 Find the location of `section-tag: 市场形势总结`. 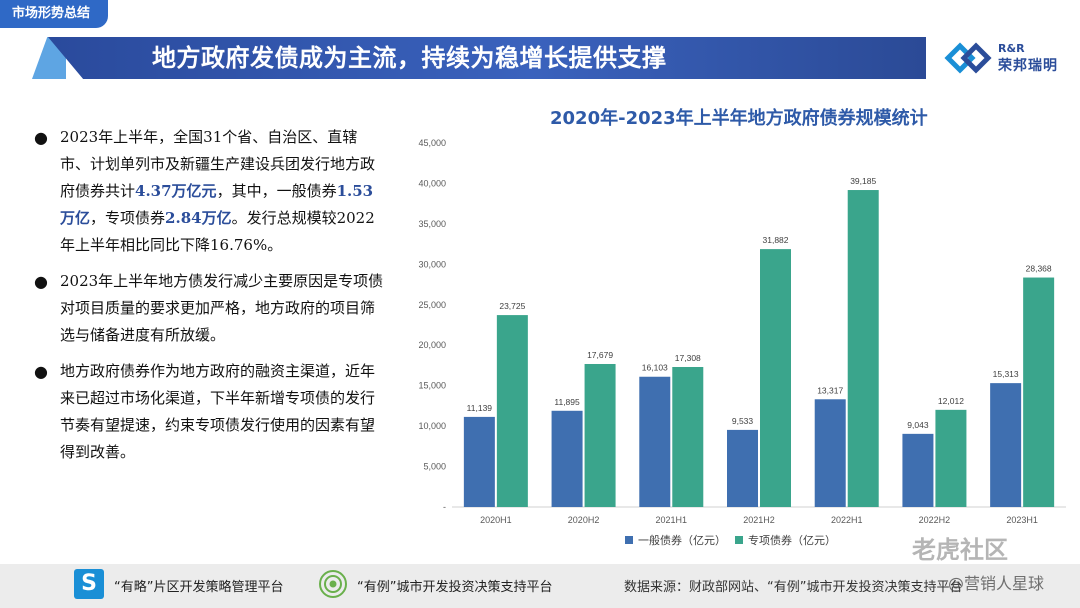

section-tag: 市场形势总结 is located at coordinates (54, 14).